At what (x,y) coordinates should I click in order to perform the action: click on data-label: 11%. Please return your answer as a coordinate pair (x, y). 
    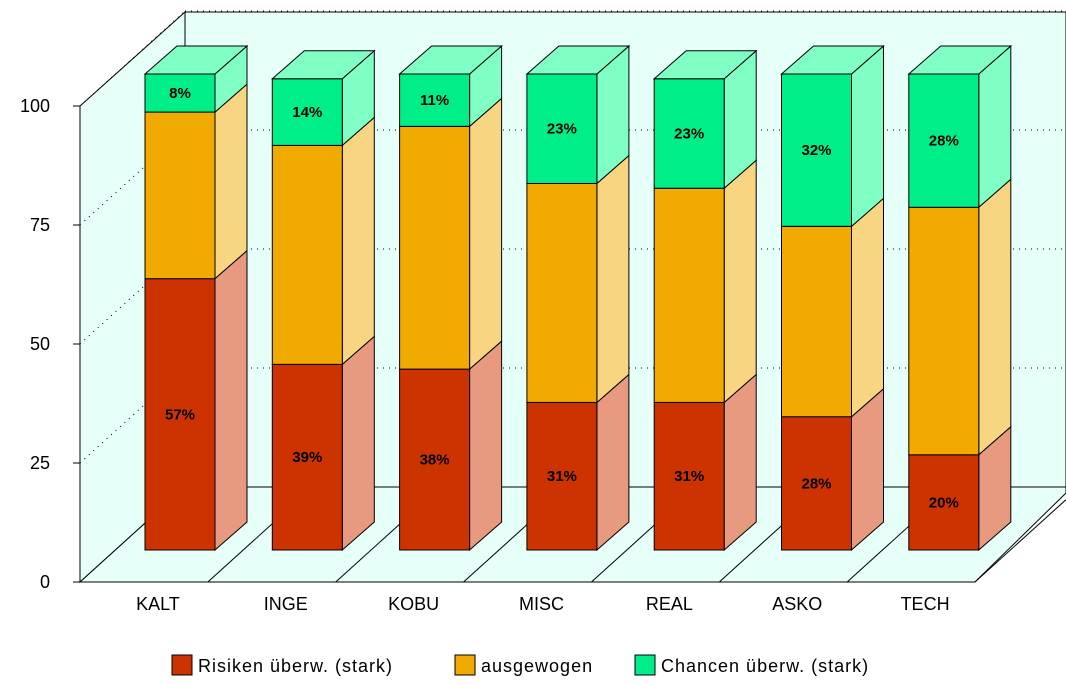
    Looking at the image, I should click on (434, 100).